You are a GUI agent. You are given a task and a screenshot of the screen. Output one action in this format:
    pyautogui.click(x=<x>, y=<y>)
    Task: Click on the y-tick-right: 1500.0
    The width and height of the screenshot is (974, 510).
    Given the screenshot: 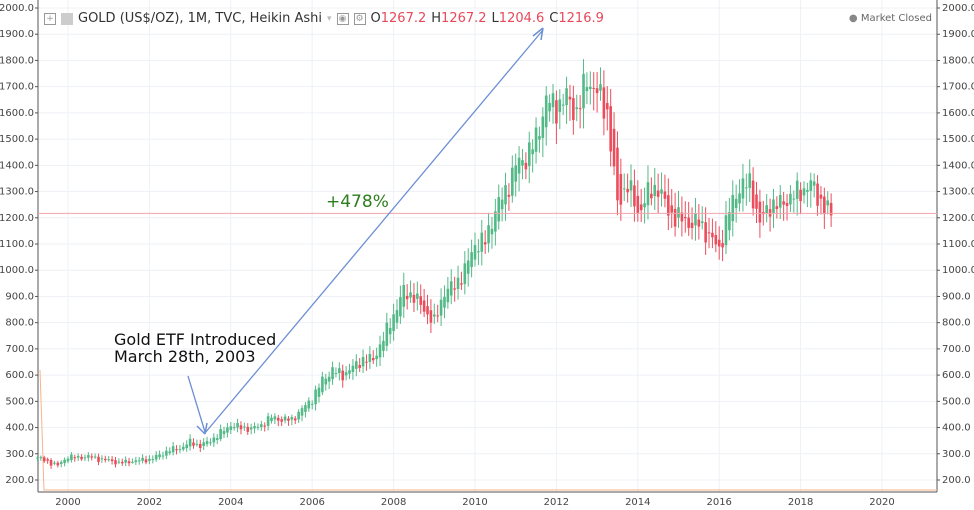 What is the action you would take?
    pyautogui.click(x=958, y=139)
    